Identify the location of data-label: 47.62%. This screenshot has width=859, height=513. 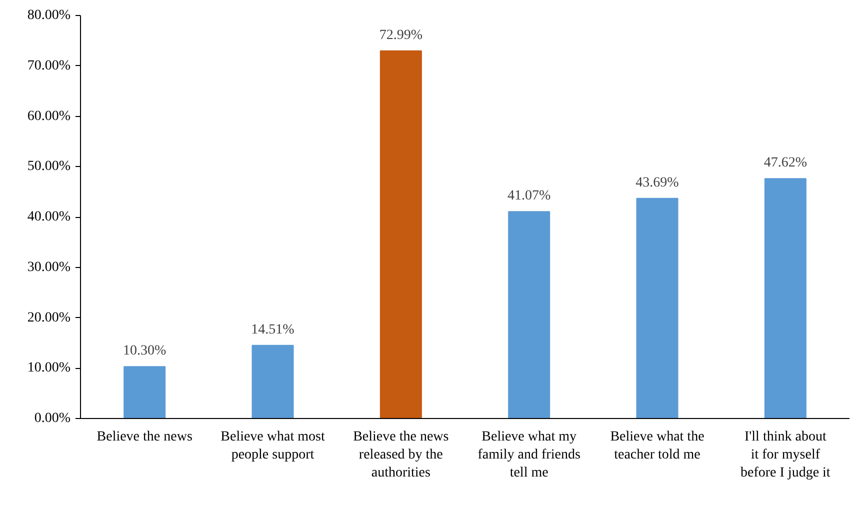
(786, 163).